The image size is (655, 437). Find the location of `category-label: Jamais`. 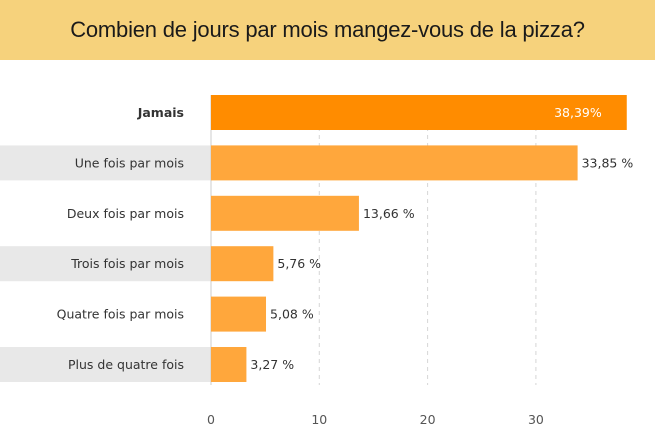

category-label: Jamais is located at coordinates (160, 112).